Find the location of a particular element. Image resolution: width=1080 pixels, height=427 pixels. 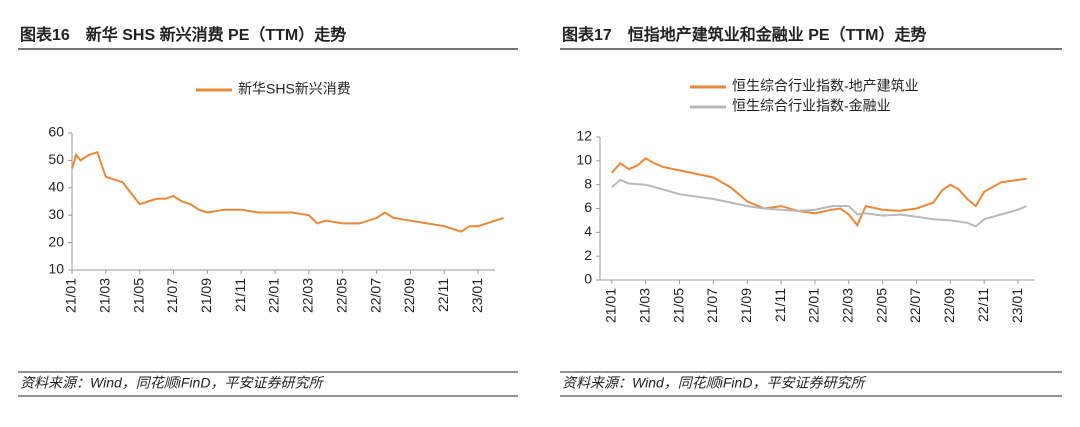

y-tick-label: 12 is located at coordinates (584, 136).